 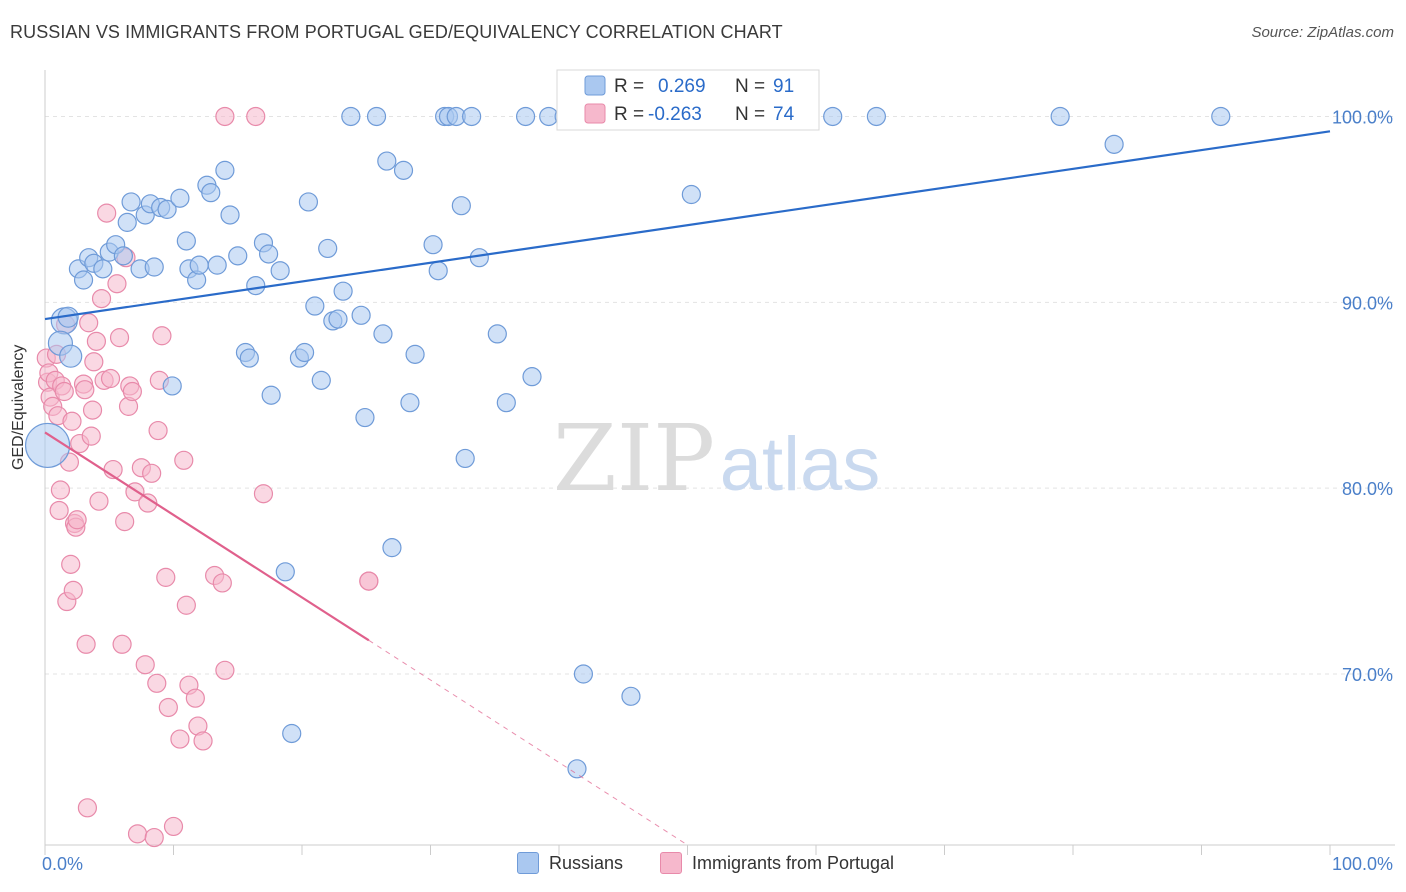 I want to click on legend-r-value-russians: 0.269, so click(x=682, y=86).